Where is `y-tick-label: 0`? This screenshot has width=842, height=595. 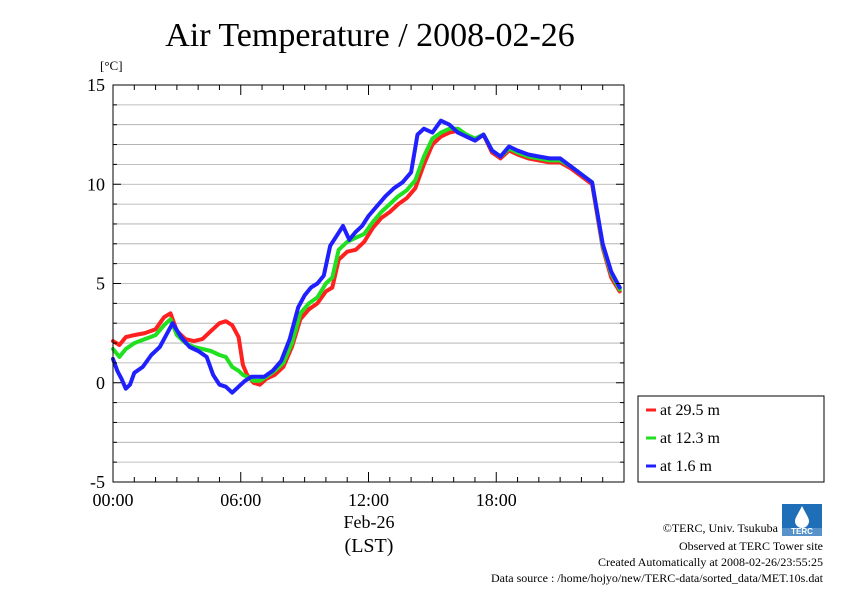 y-tick-label: 0 is located at coordinates (100, 383).